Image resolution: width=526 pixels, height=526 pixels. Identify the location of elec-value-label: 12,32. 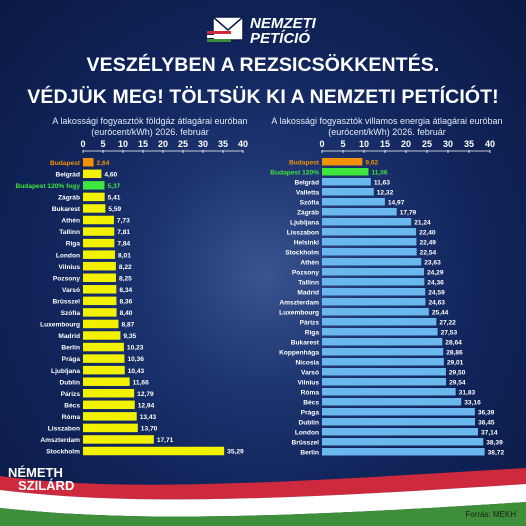
(385, 192).